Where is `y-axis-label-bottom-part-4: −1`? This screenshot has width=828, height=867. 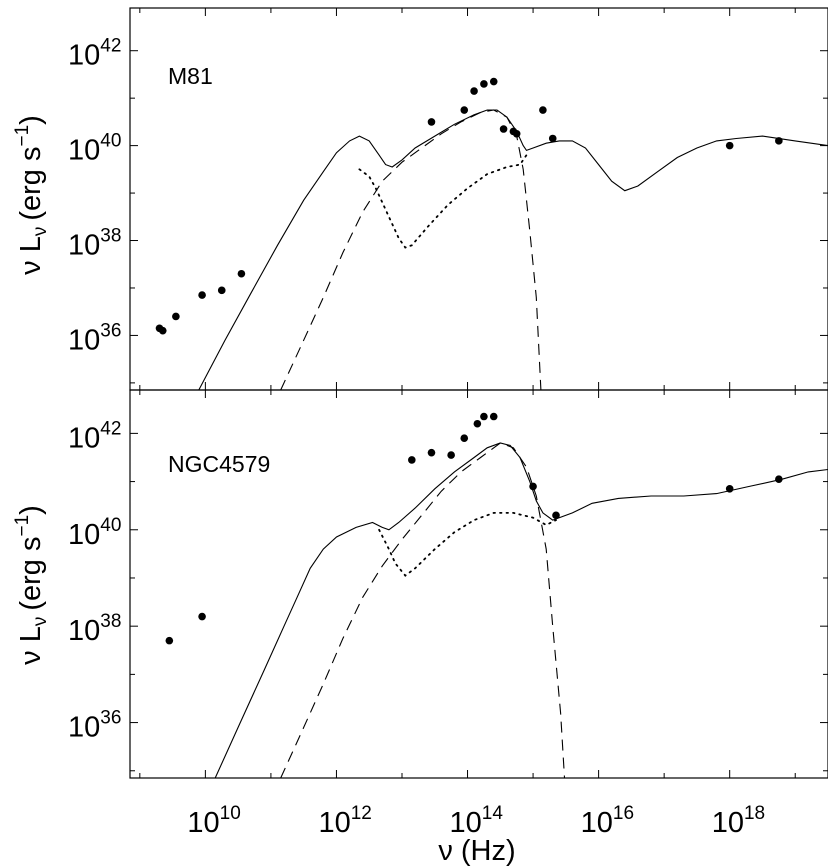 y-axis-label-bottom-part-4: −1 is located at coordinates (22, 526).